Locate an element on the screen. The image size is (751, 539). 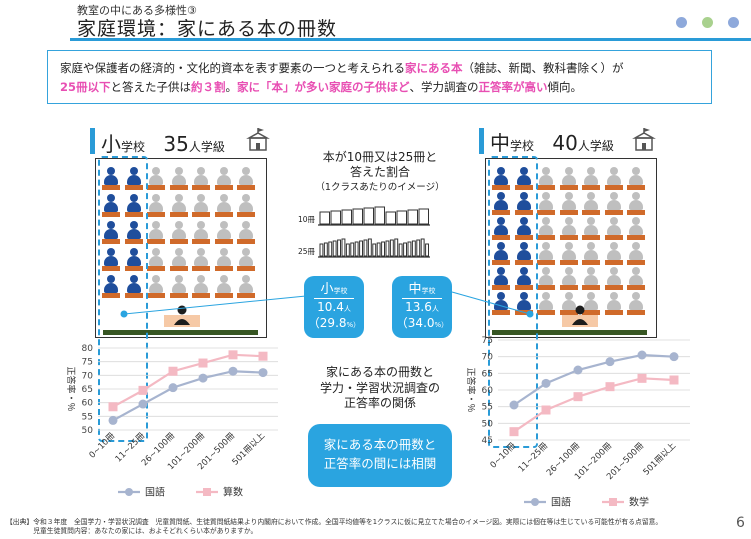
center-caption-2: 答えた割合 is located at coordinates (379, 172).